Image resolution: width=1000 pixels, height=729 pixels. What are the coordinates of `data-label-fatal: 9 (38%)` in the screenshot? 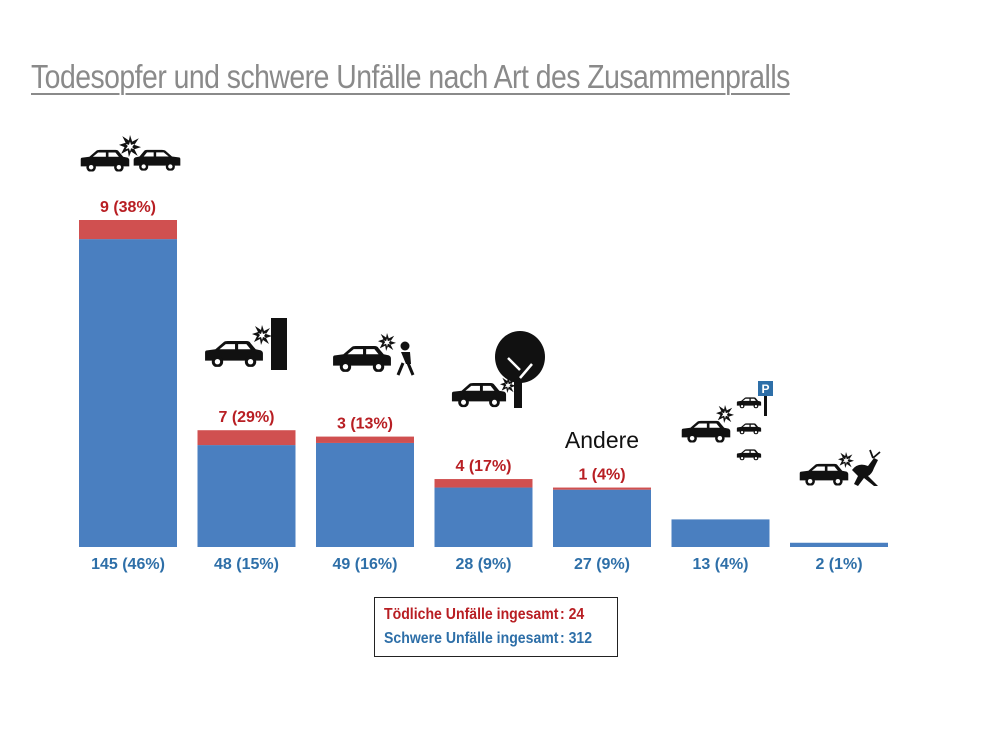 It's located at (128, 207).